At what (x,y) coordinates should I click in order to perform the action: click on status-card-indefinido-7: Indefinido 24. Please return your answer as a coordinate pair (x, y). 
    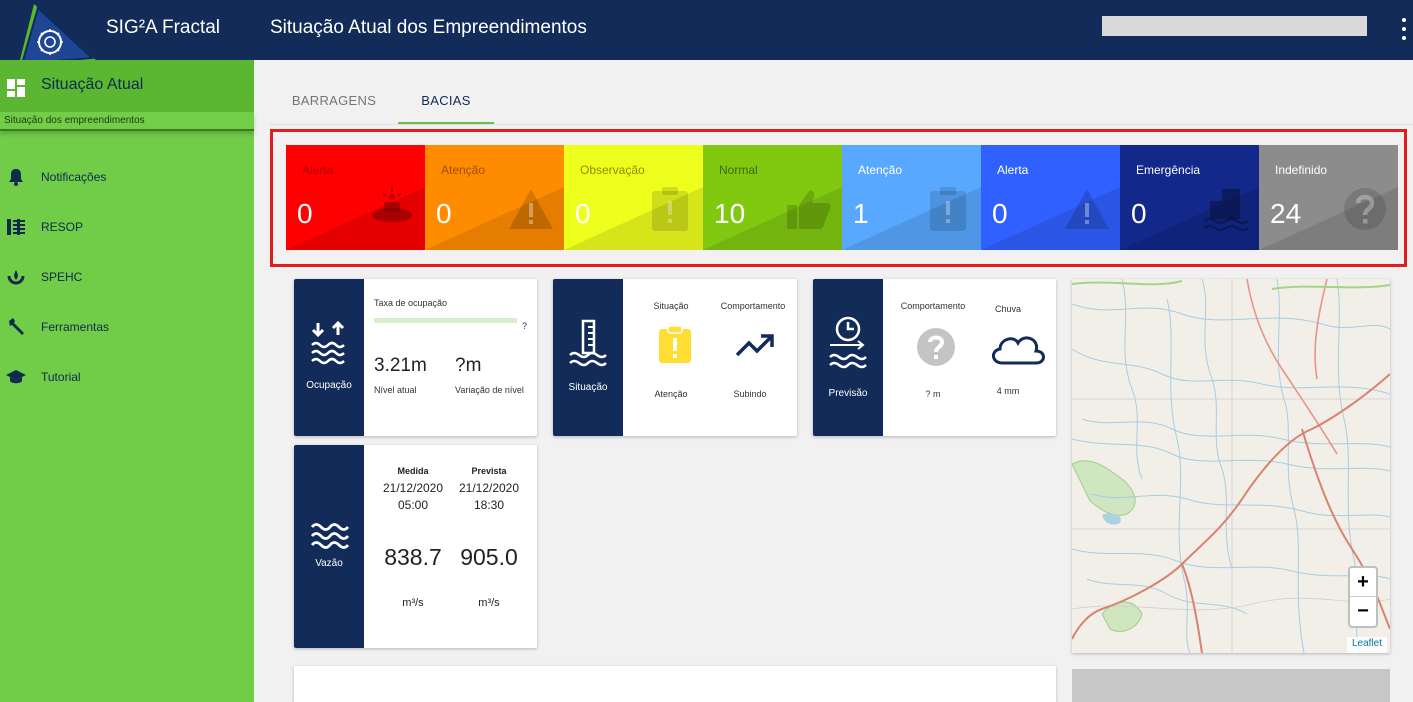
    Looking at the image, I should click on (1328, 197).